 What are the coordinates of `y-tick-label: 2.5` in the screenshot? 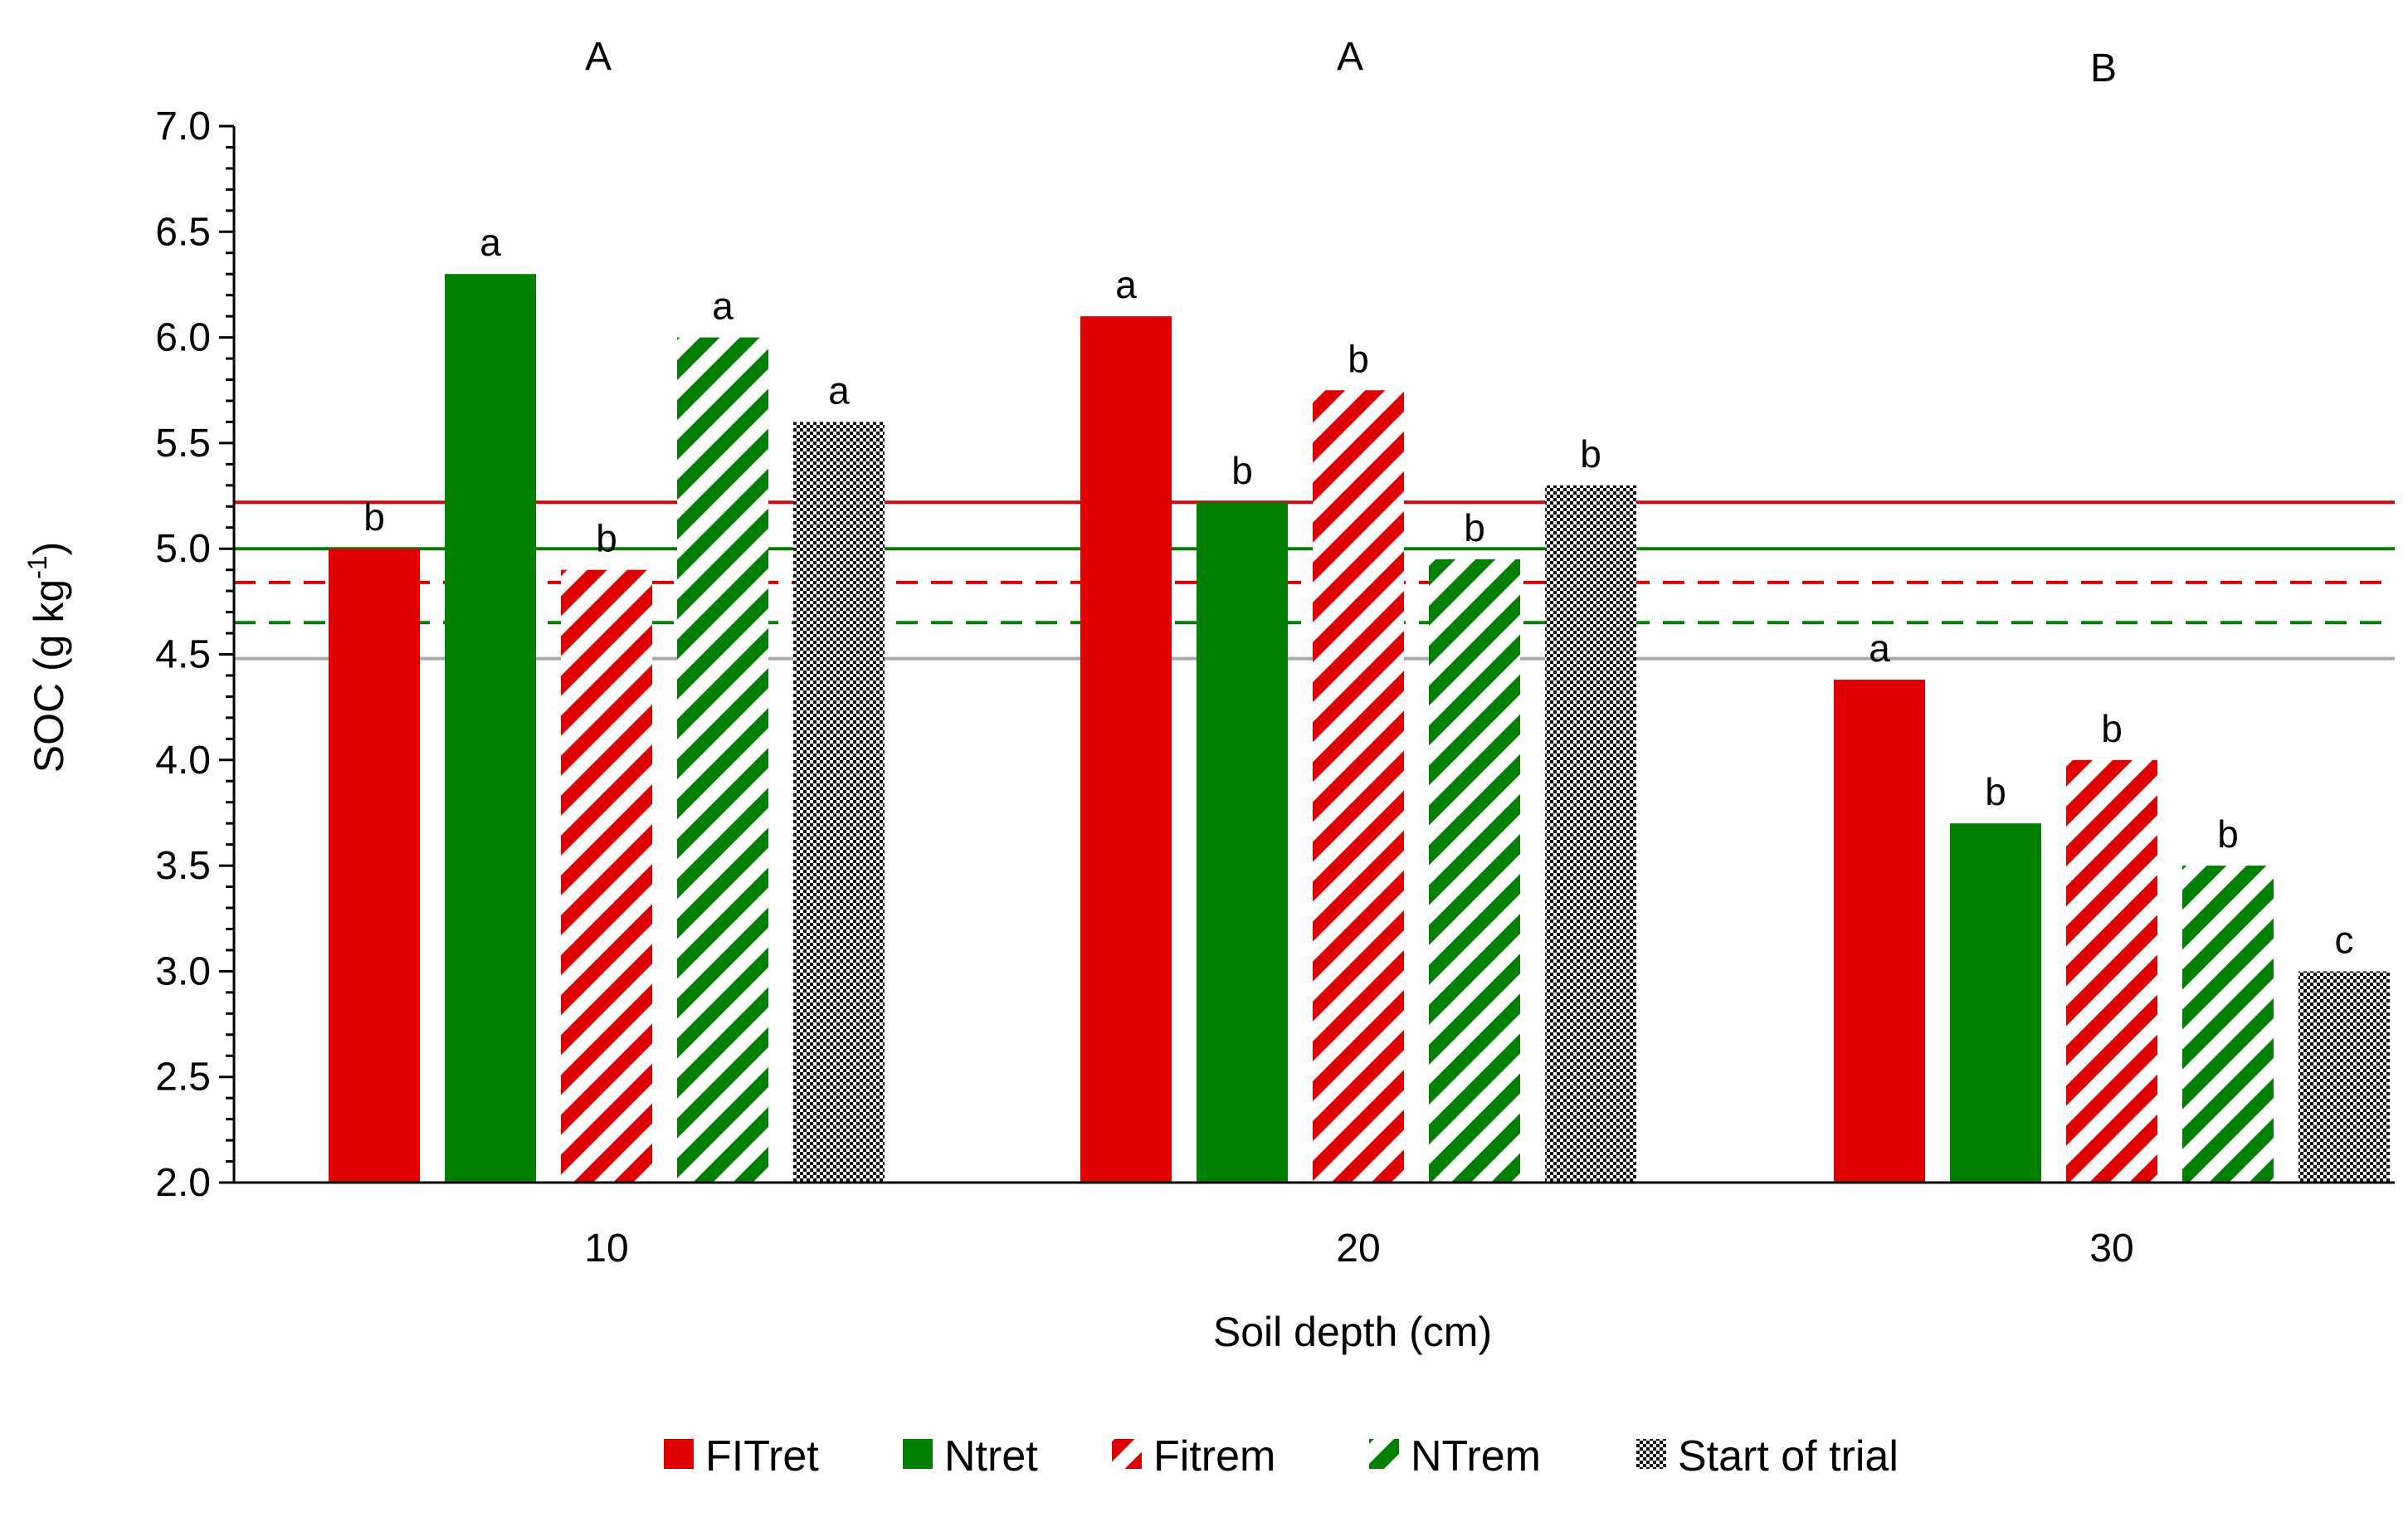 It's located at (183, 1078).